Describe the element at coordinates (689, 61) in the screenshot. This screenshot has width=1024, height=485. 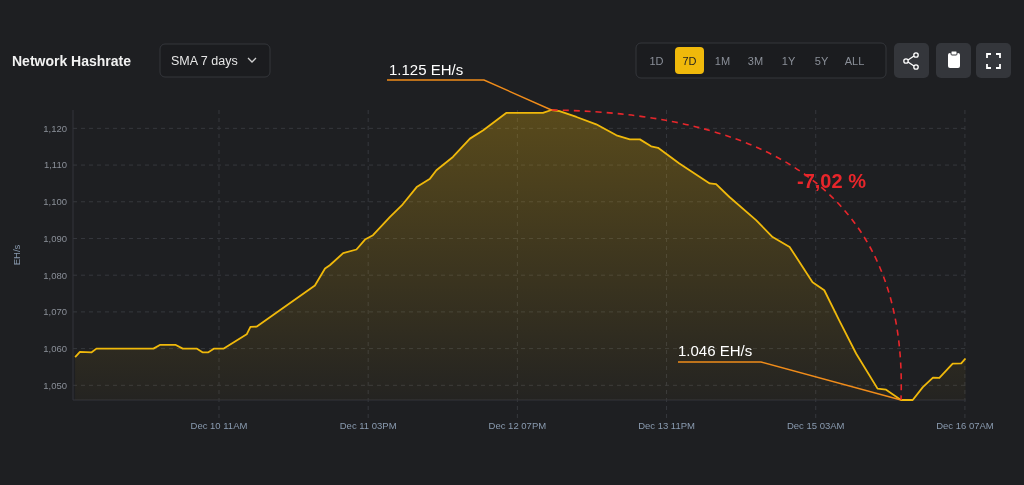
I see `text: 7D` at that location.